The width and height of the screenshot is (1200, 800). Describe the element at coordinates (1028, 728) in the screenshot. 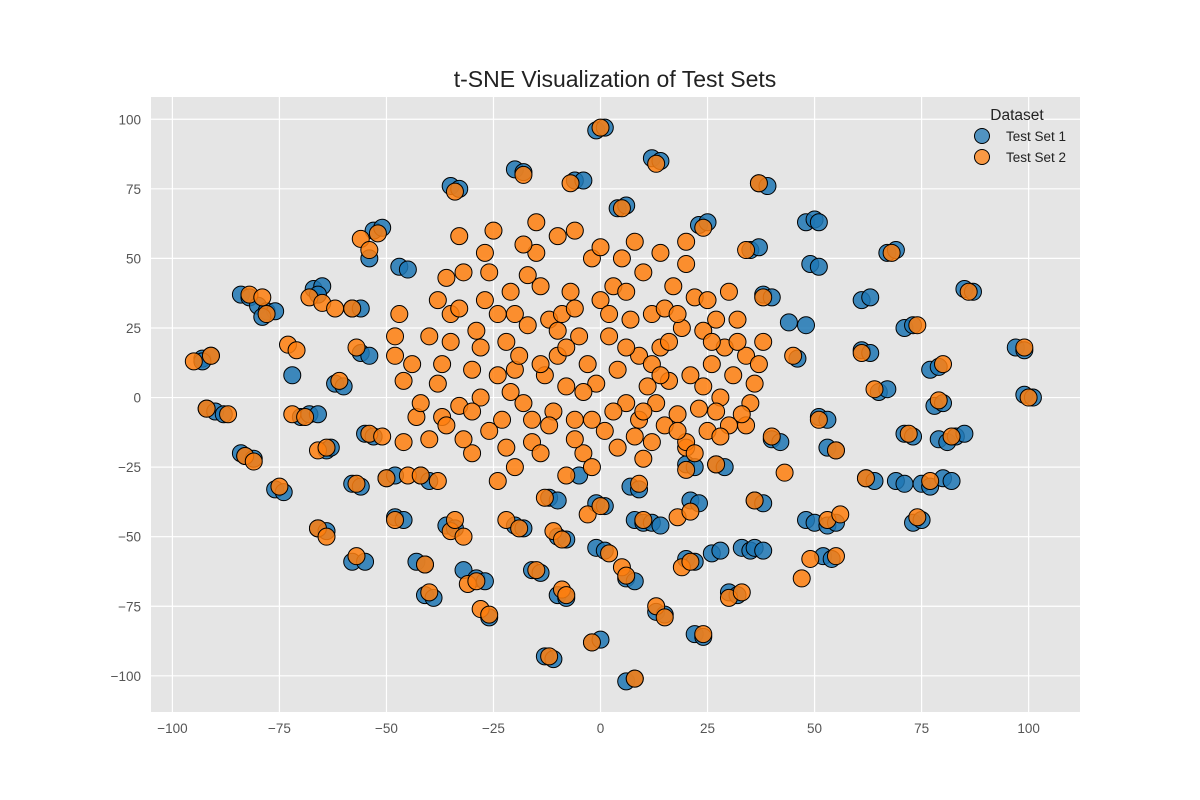

I see `x-tick-label: 100` at that location.